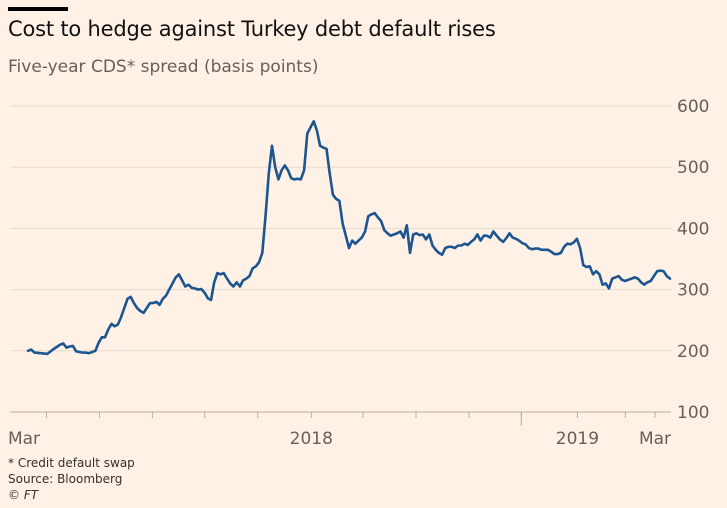 This screenshot has height=508, width=727. I want to click on copyright-note: © FT, so click(23, 495).